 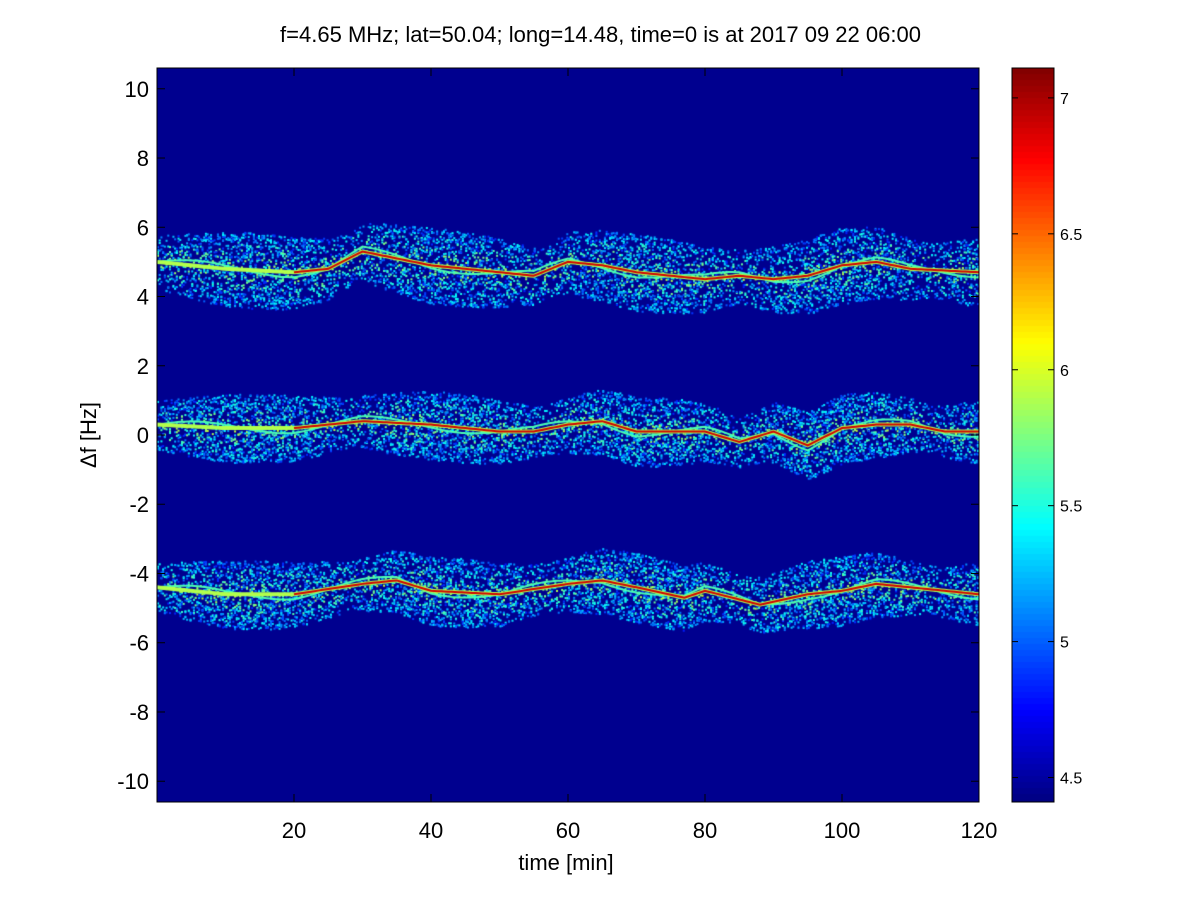 What do you see at coordinates (1064, 643) in the screenshot?
I see `colorbar-tick-label: 5` at bounding box center [1064, 643].